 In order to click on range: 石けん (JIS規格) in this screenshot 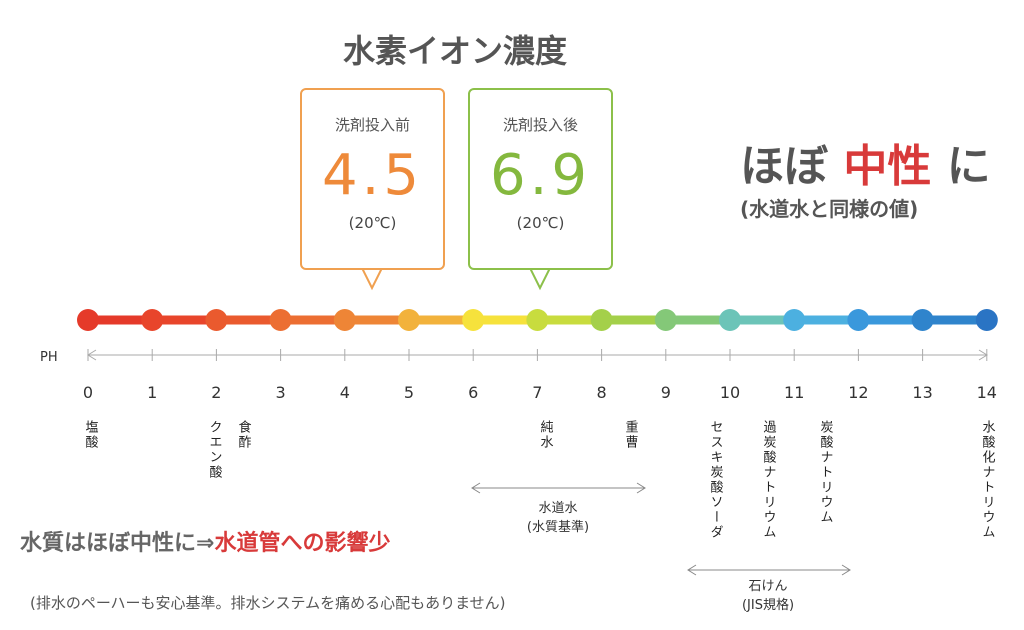, I will do `click(768, 594)`.